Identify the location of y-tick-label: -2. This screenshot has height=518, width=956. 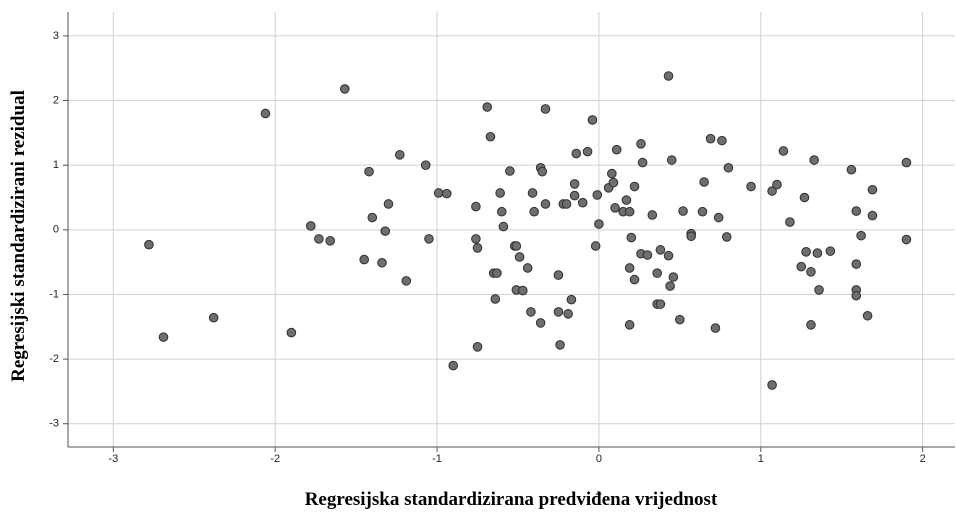
(54, 359).